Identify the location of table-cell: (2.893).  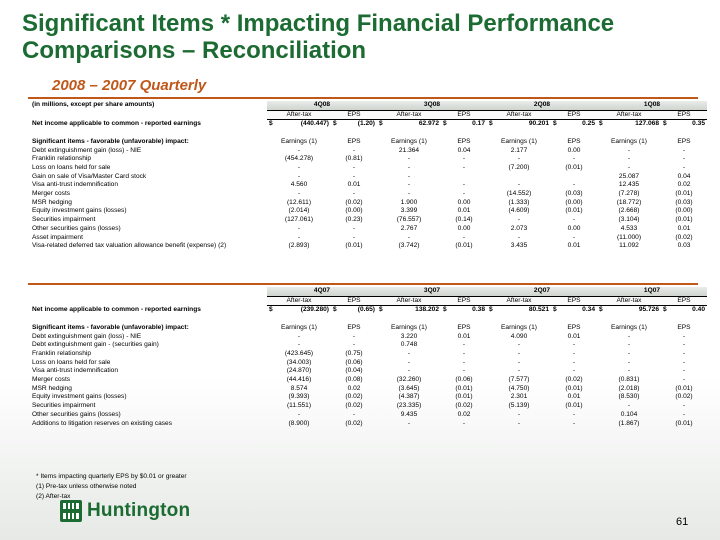
(299, 246).